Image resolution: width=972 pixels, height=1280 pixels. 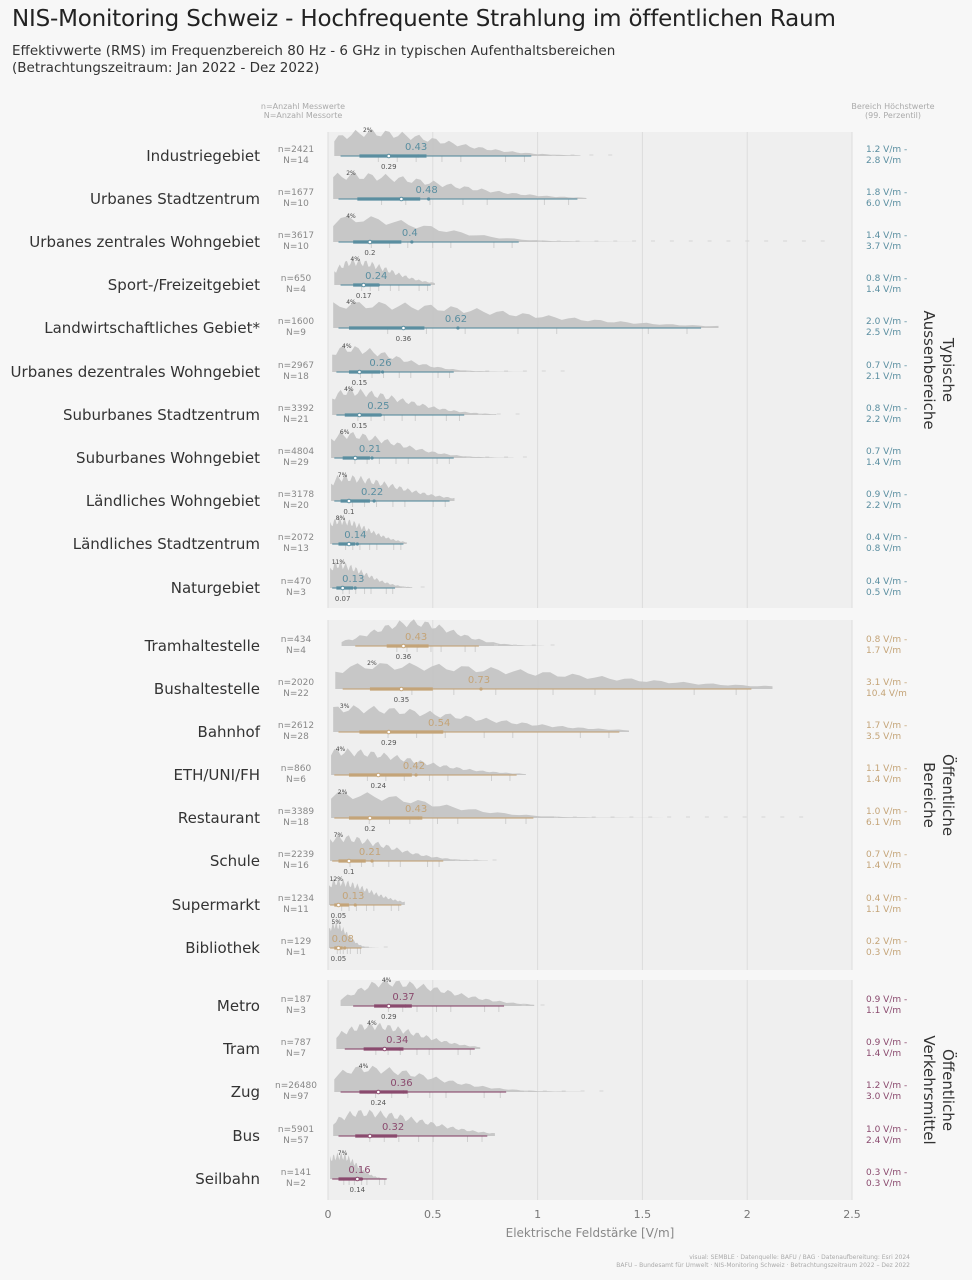 What do you see at coordinates (426, 190) in the screenshot?
I see `mean-label: 0.48` at bounding box center [426, 190].